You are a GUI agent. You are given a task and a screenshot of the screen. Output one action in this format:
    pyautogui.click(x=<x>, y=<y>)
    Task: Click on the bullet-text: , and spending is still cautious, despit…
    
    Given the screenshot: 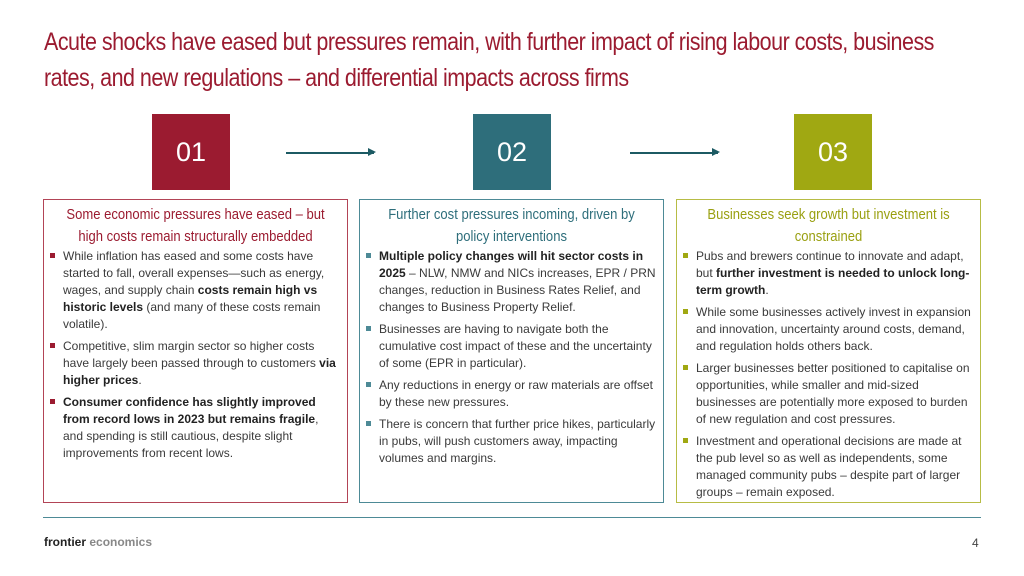 What is the action you would take?
    pyautogui.click(x=191, y=436)
    